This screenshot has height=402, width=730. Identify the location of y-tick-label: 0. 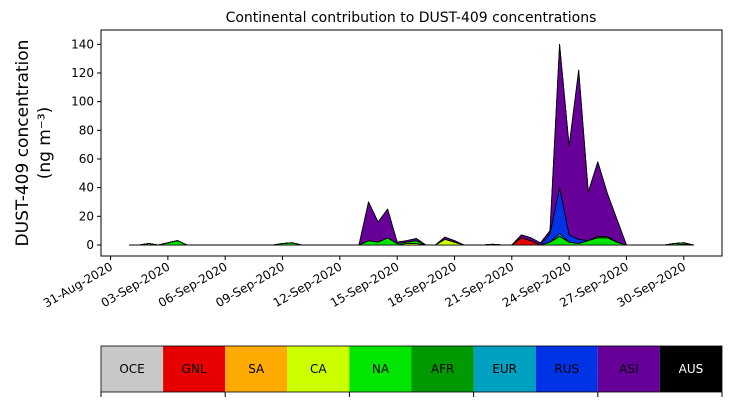
(90, 245).